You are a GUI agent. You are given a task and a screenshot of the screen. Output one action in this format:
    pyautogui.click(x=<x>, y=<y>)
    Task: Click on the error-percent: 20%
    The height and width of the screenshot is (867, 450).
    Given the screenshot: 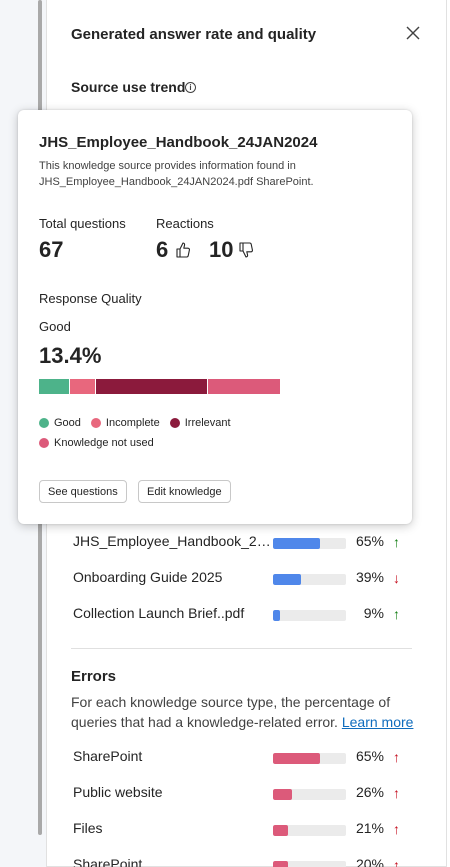 What is the action you would take?
    pyautogui.click(x=369, y=861)
    